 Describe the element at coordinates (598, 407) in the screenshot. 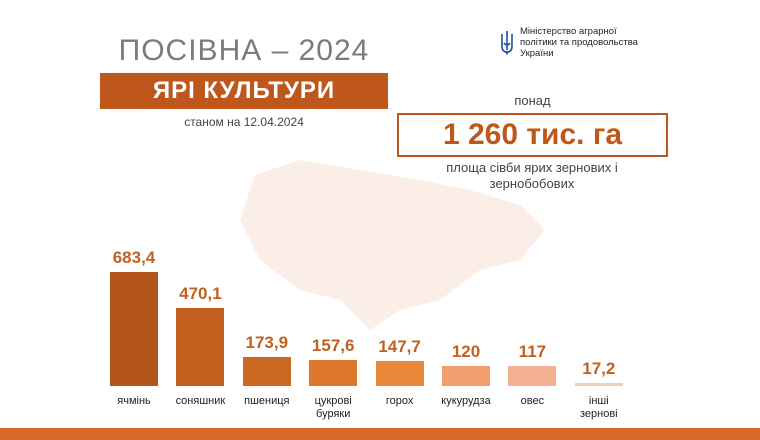

I see `category-label: інші зернові` at that location.